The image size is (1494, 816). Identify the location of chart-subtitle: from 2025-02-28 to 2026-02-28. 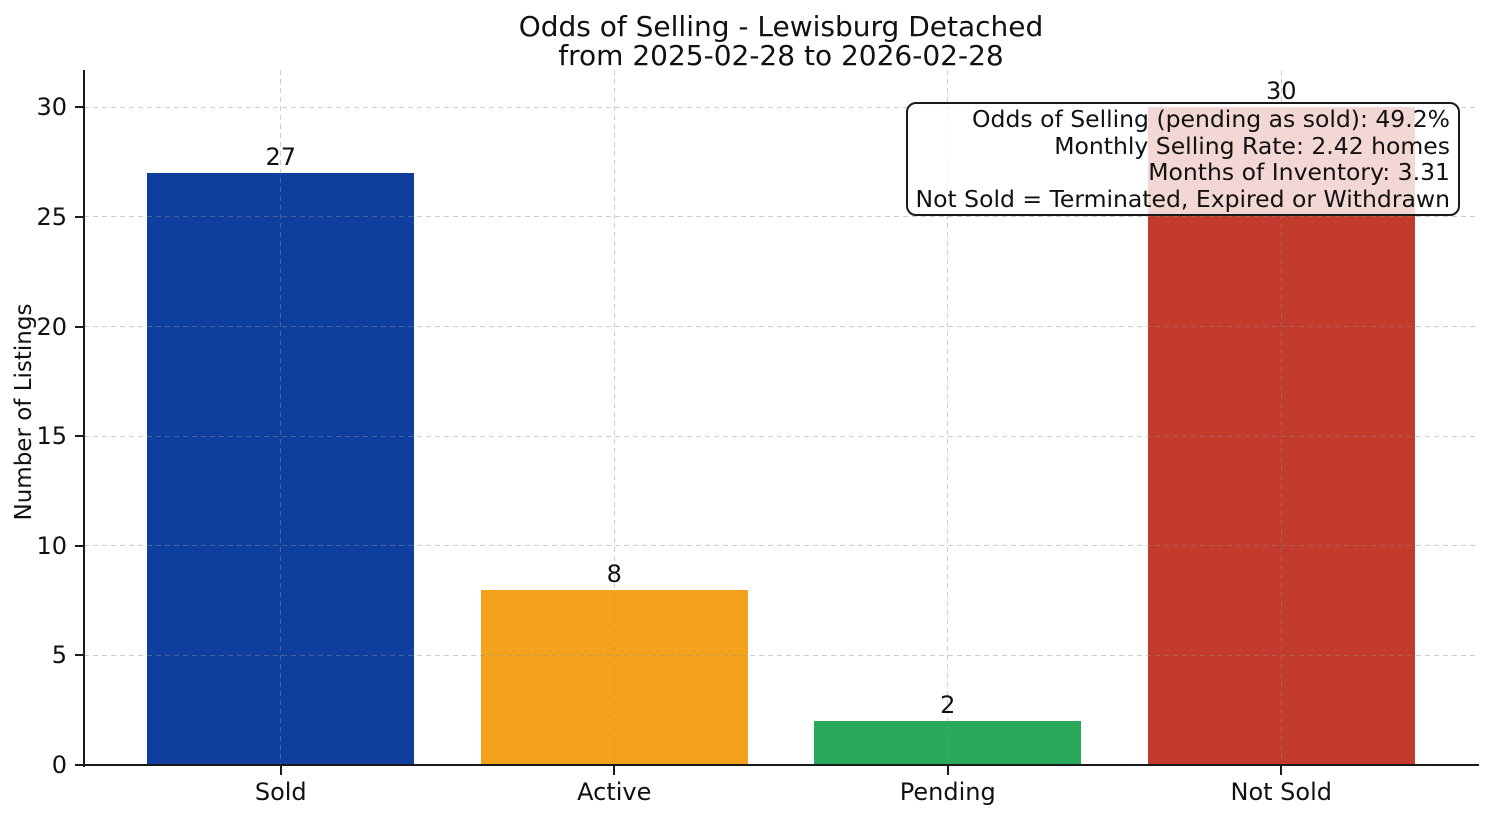
(781, 55).